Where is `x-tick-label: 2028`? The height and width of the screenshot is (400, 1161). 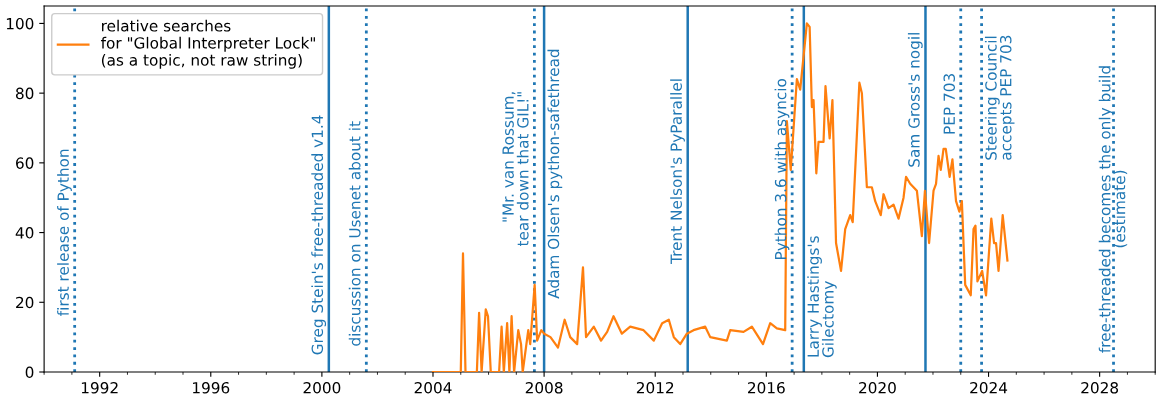 x-tick-label: 2028 is located at coordinates (1100, 387).